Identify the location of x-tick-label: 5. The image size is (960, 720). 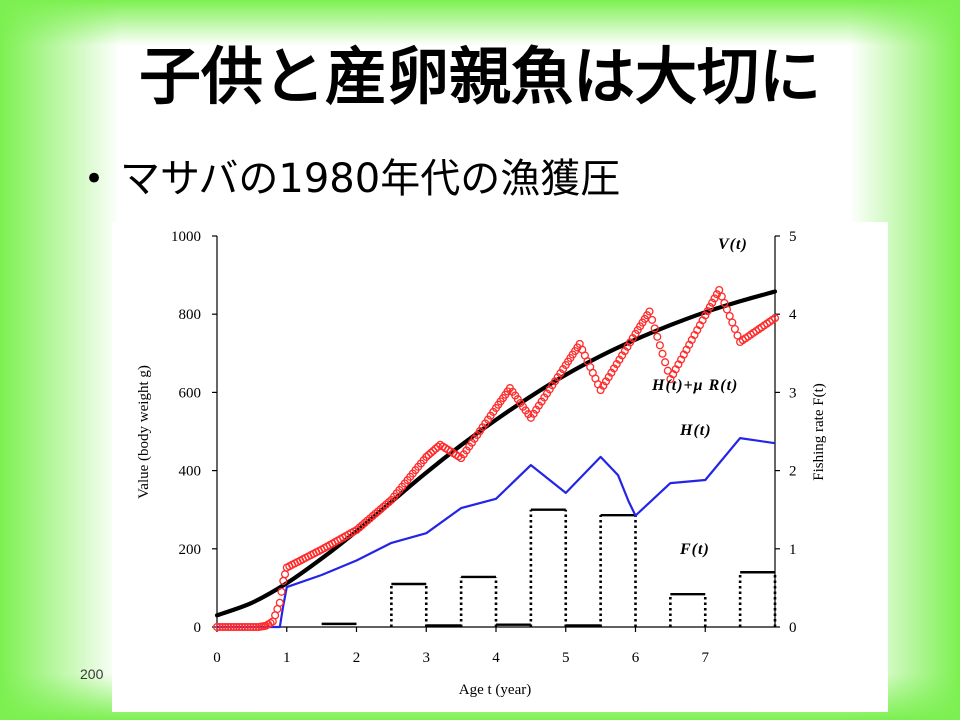
(566, 658).